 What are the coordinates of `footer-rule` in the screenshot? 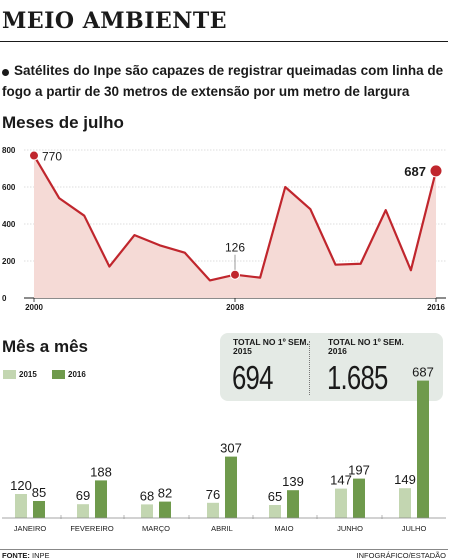 It's located at (224, 549).